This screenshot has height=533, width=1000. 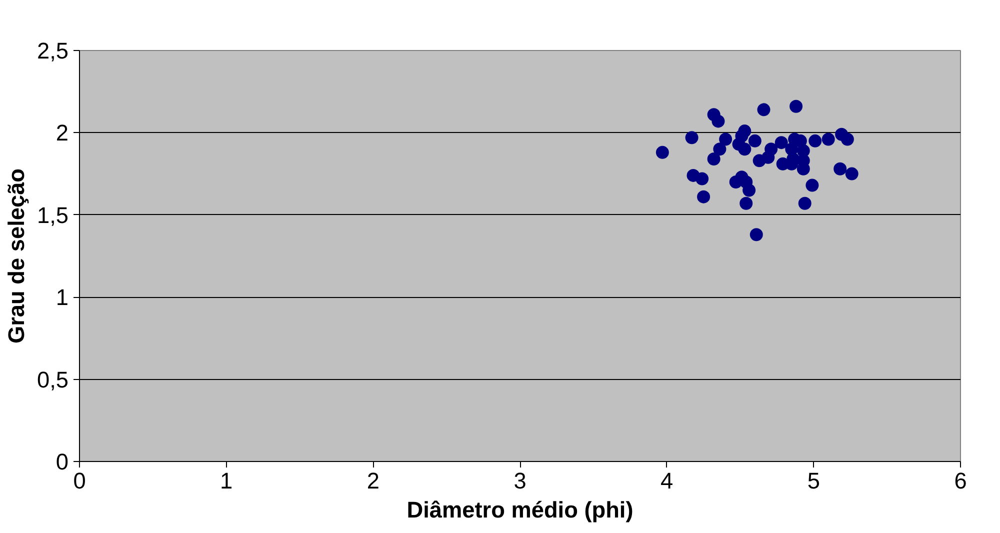 I want to click on x-tick-label: 2, so click(x=373, y=481).